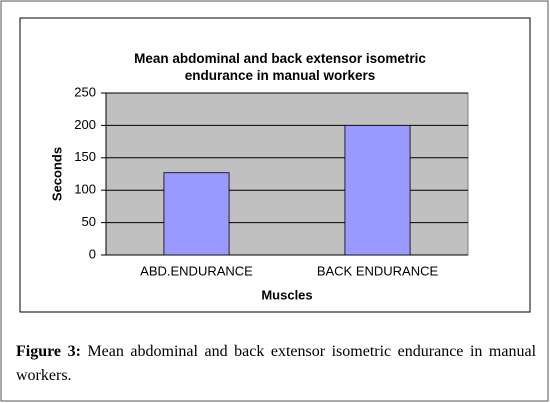 This screenshot has width=550, height=403. I want to click on y-tick-label: 150, so click(85, 156).